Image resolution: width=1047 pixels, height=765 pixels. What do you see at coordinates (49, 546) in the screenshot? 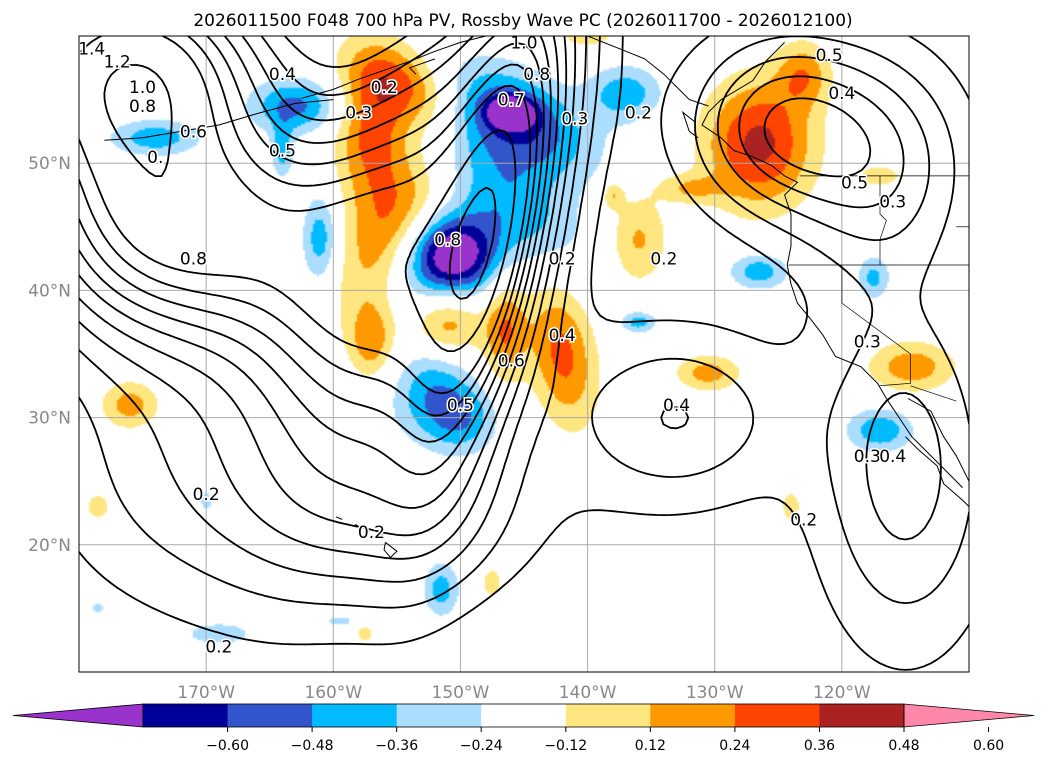
I see `lat-tick-label: 20°N` at bounding box center [49, 546].